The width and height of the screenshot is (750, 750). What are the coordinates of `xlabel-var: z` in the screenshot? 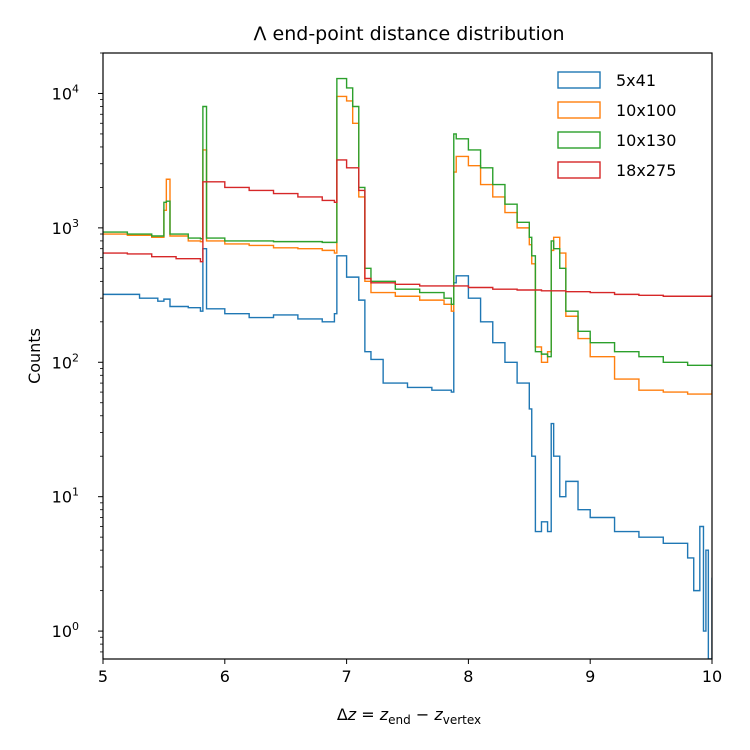 It's located at (352, 714).